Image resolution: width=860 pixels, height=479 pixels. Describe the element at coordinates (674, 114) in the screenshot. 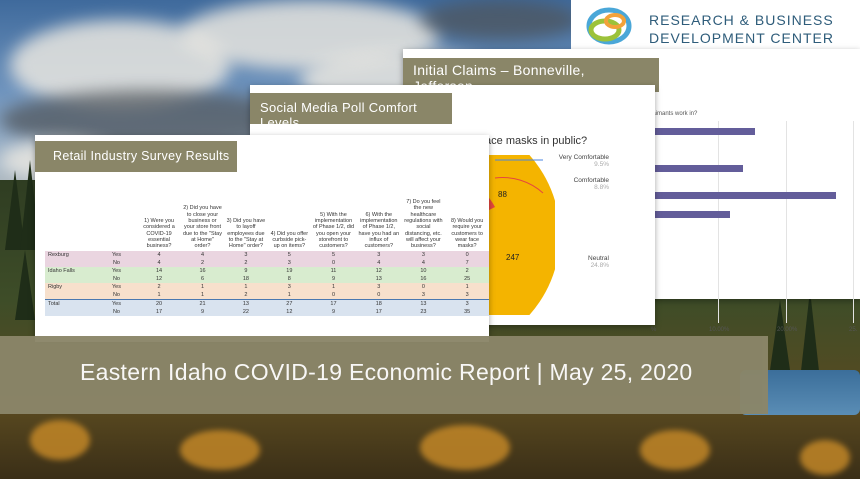

I see `claims-chart-title: laimants work in?` at that location.